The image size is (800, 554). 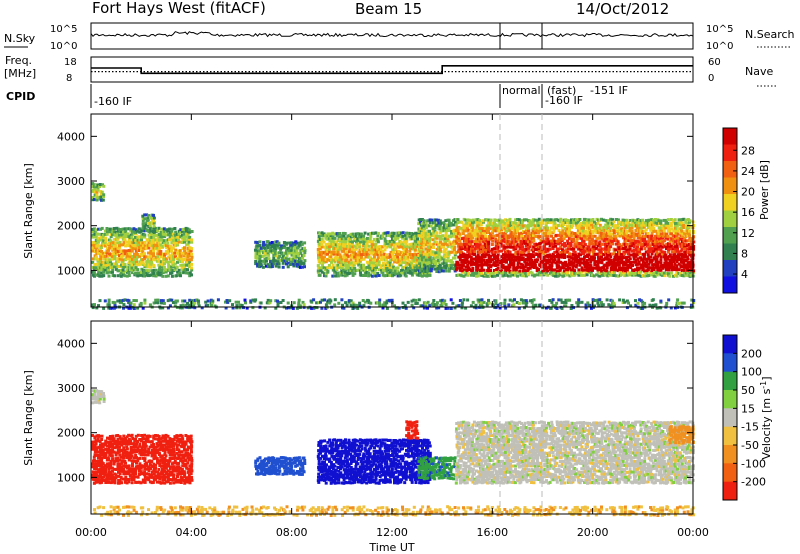 I want to click on freq-unit-label: [MHz], so click(x=20, y=73).